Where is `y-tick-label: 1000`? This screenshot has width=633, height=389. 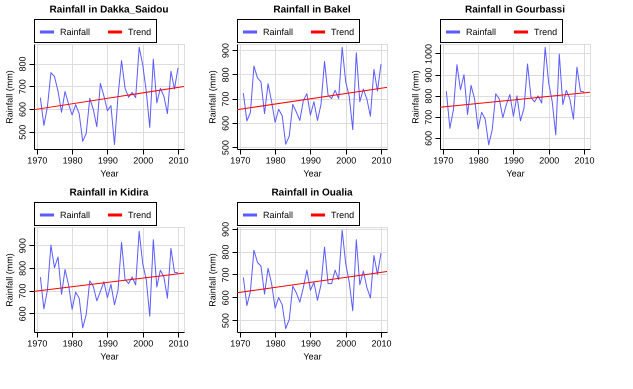 y-tick-label: 1000 is located at coordinates (429, 54).